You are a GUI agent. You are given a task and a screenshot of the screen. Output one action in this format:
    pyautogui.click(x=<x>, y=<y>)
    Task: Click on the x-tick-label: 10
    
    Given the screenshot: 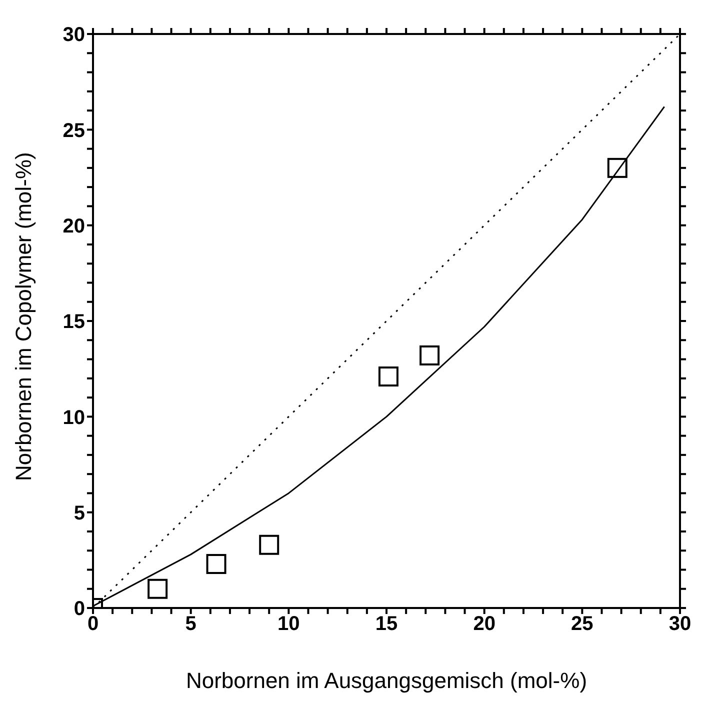 What is the action you would take?
    pyautogui.click(x=289, y=624)
    